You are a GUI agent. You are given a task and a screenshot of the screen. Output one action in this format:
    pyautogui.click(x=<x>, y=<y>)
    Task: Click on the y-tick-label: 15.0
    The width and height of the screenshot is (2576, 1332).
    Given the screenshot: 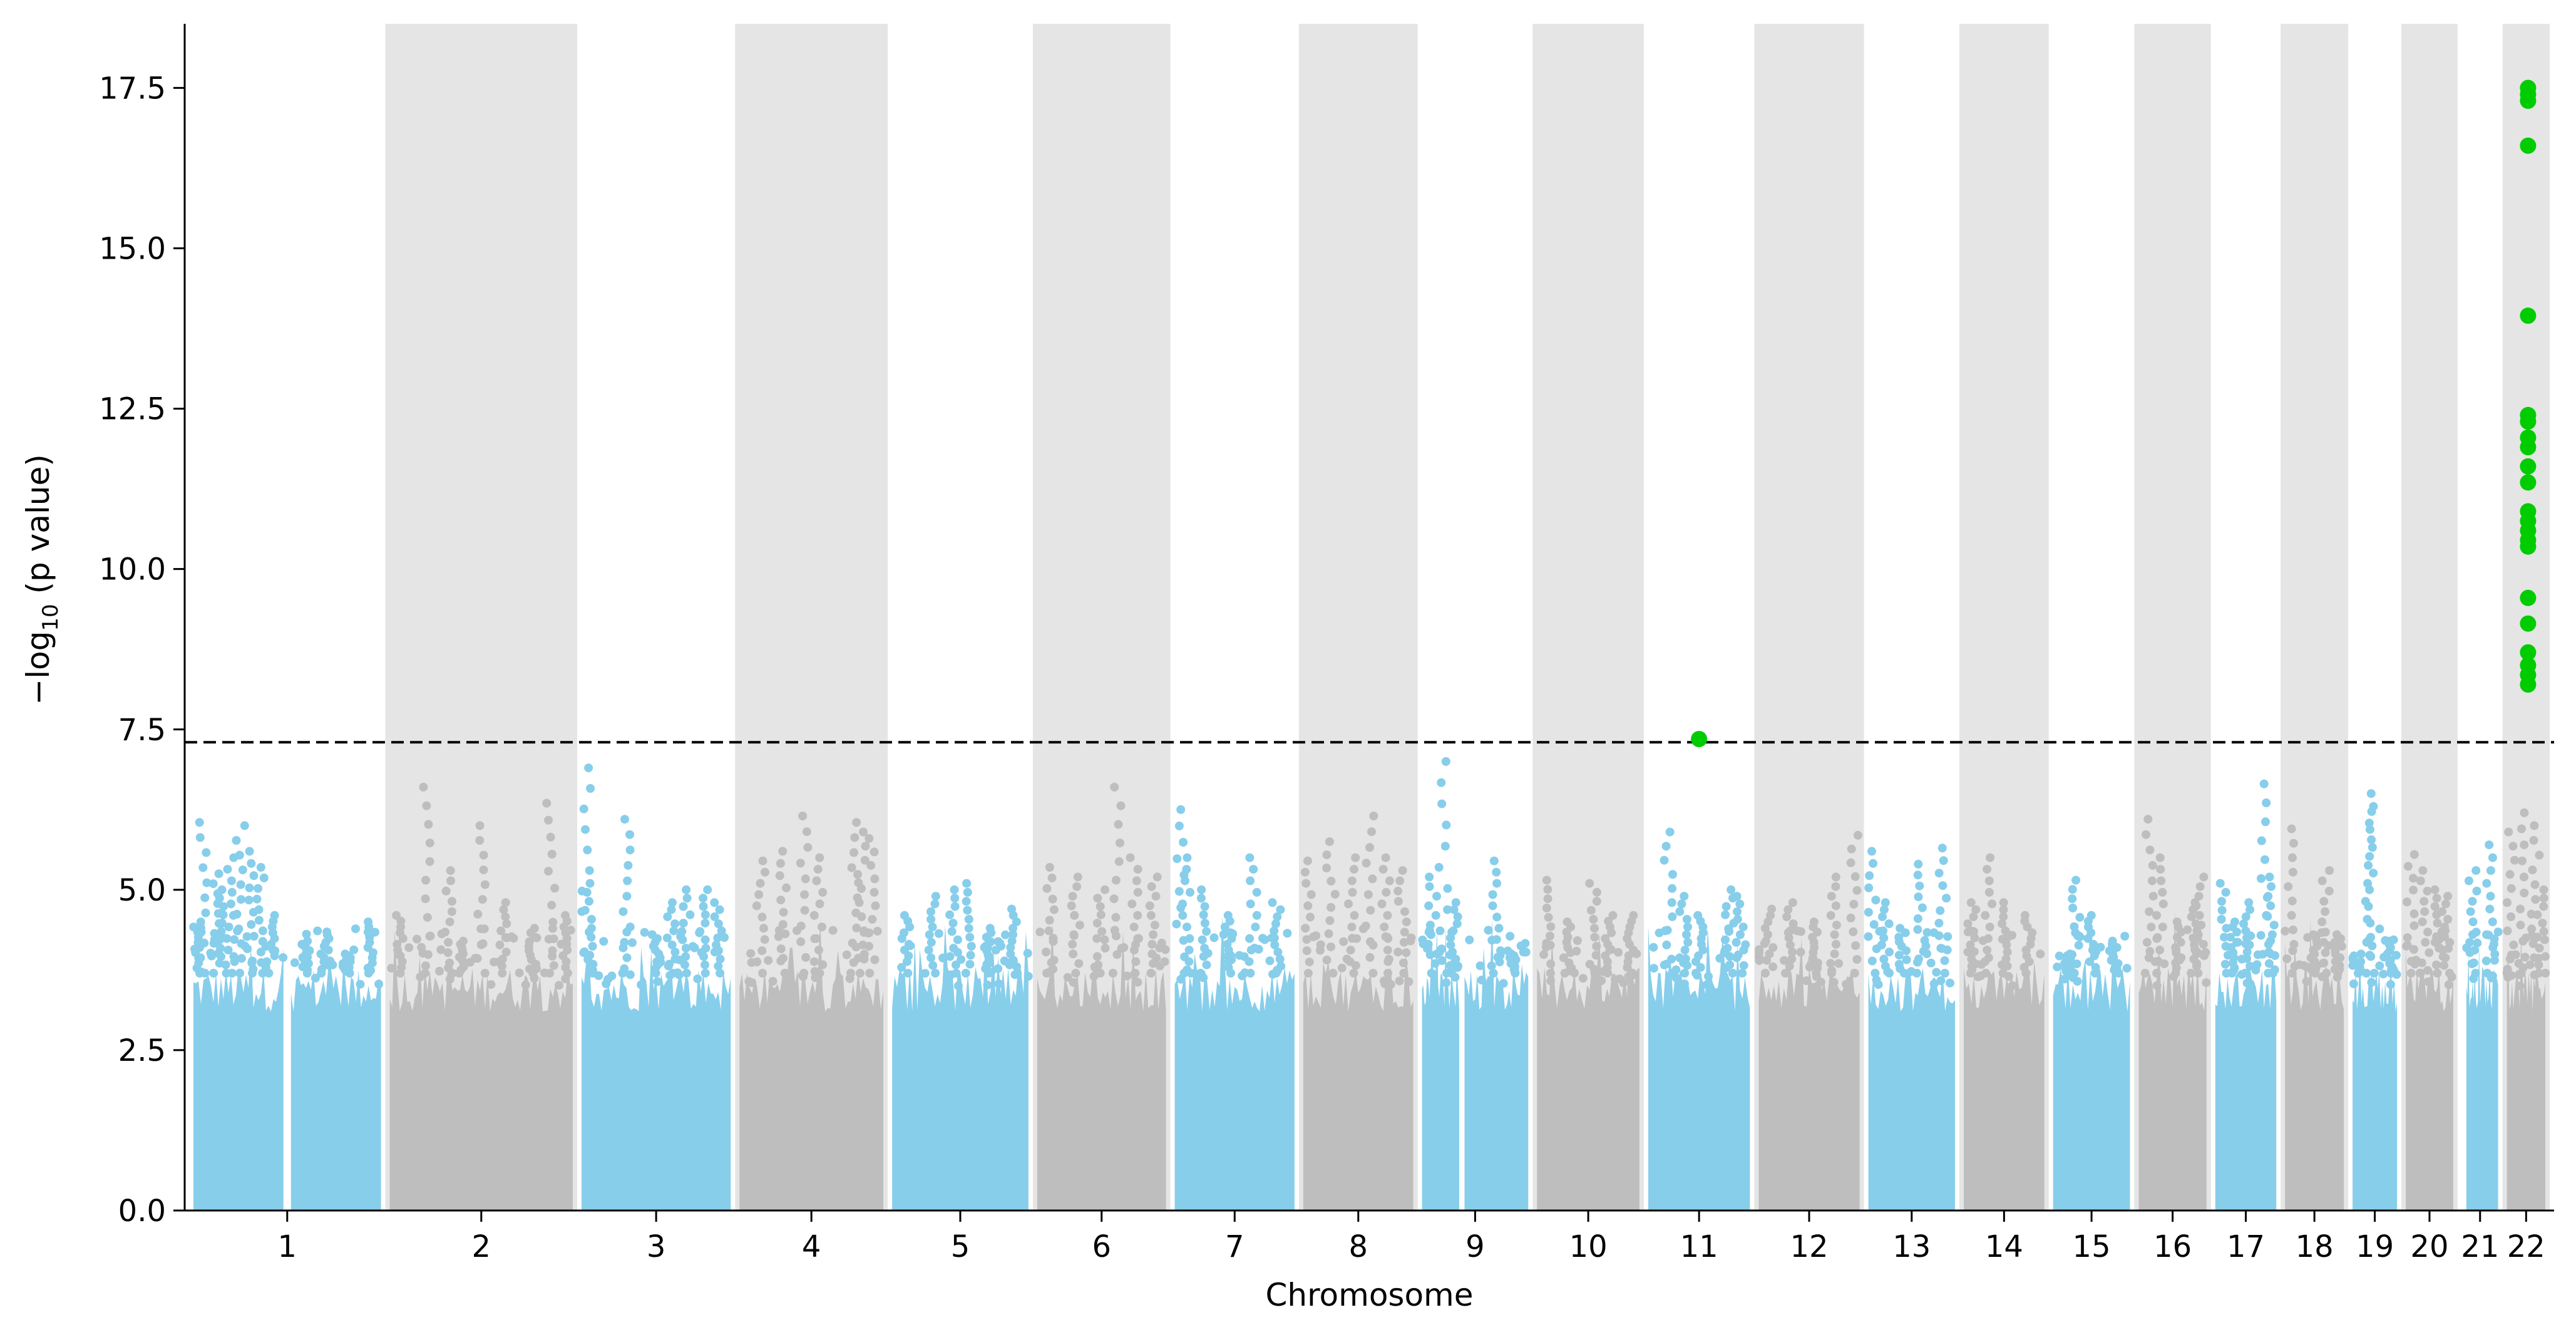 What is the action you would take?
    pyautogui.click(x=132, y=250)
    